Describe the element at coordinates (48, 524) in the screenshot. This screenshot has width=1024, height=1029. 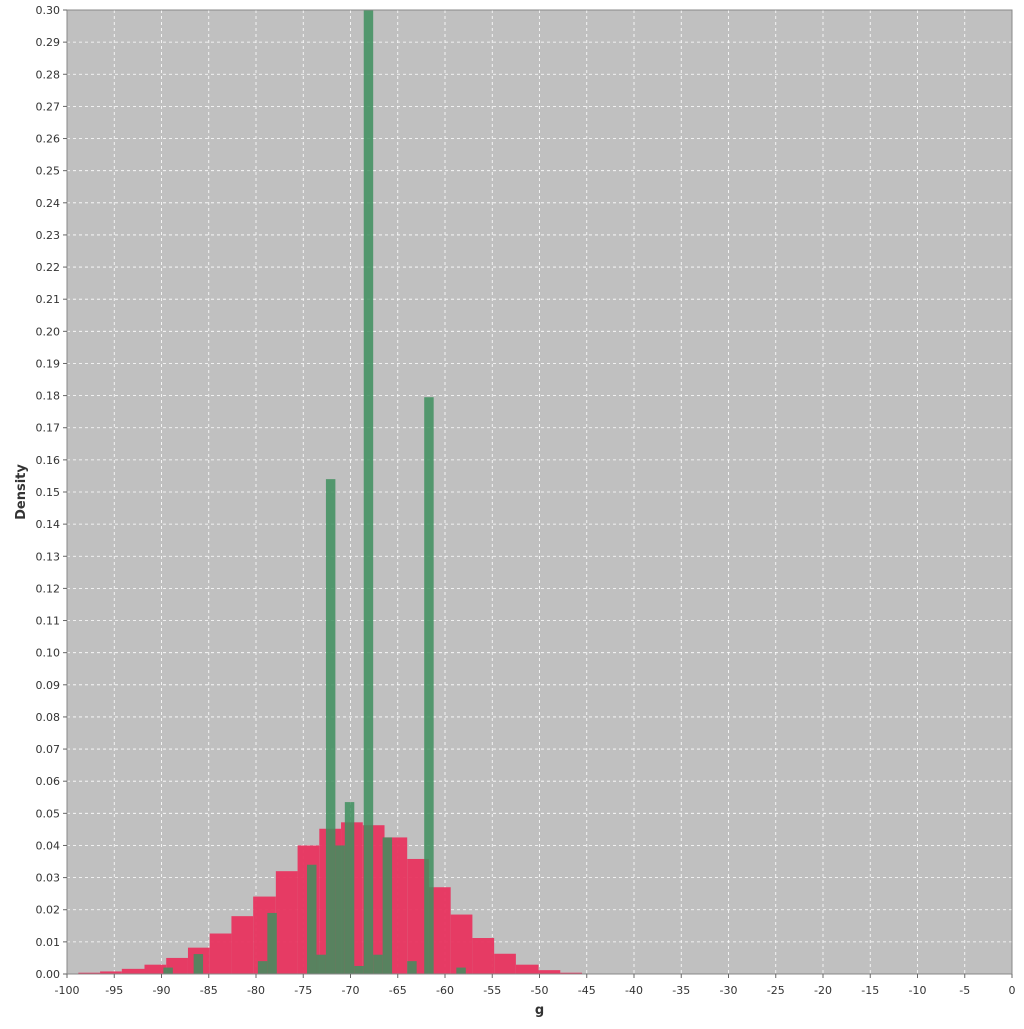
I see `y-tick-label: 0.14` at that location.